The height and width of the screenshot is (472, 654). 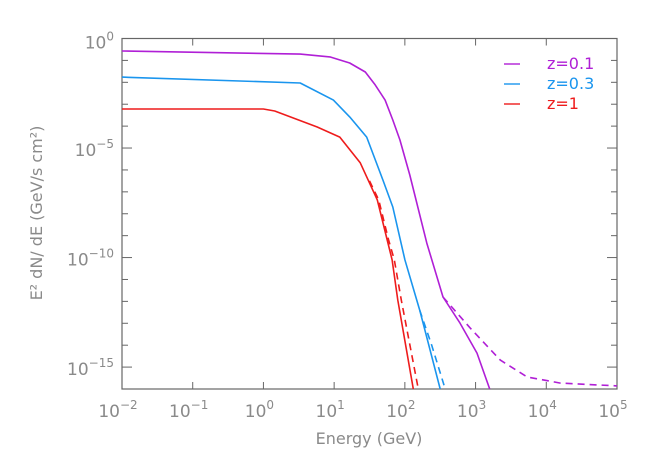 What do you see at coordinates (188, 410) in the screenshot?
I see `x-tick-label: 10⁻¹` at bounding box center [188, 410].